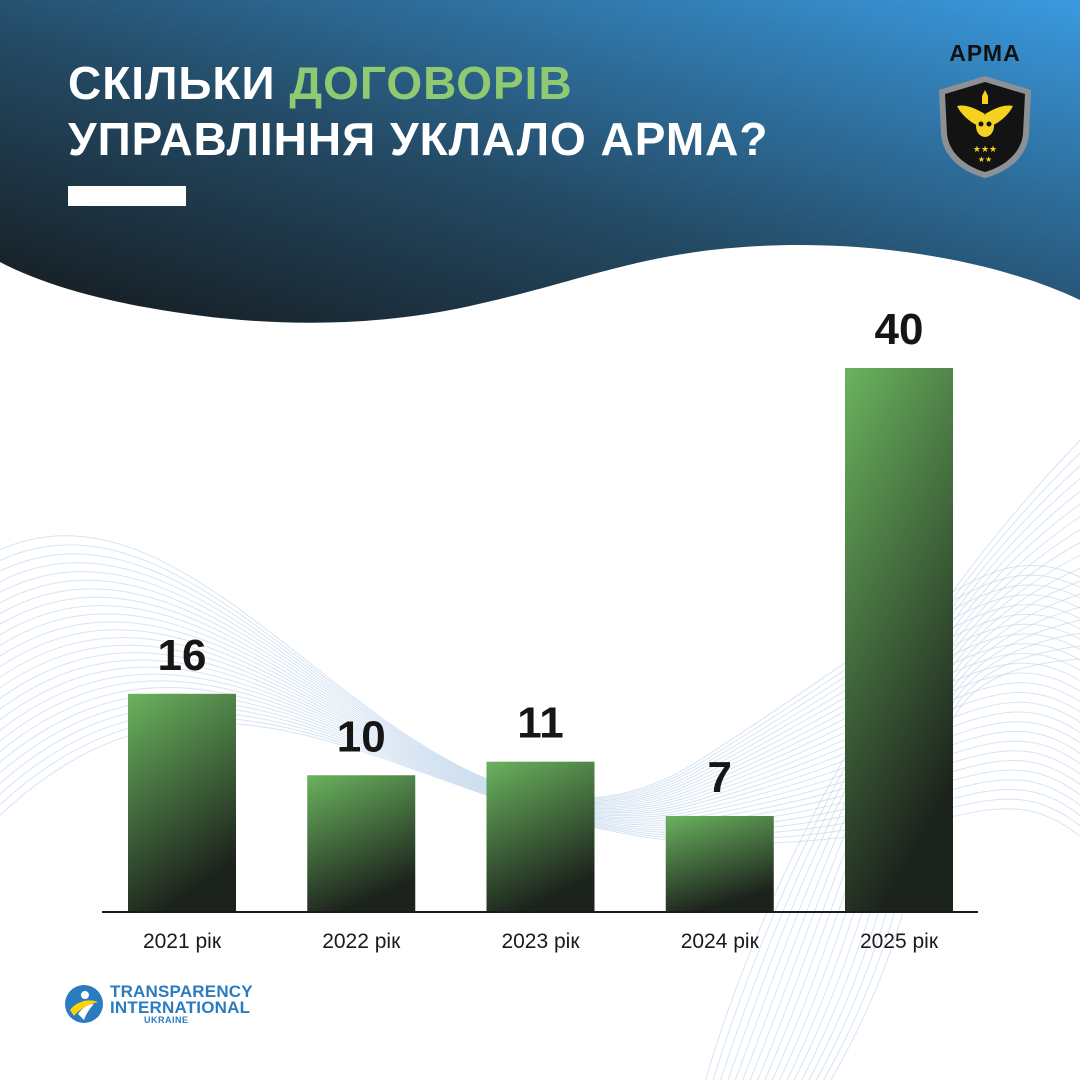  I want to click on title-text: СКІЛЬКИ, so click(179, 83).